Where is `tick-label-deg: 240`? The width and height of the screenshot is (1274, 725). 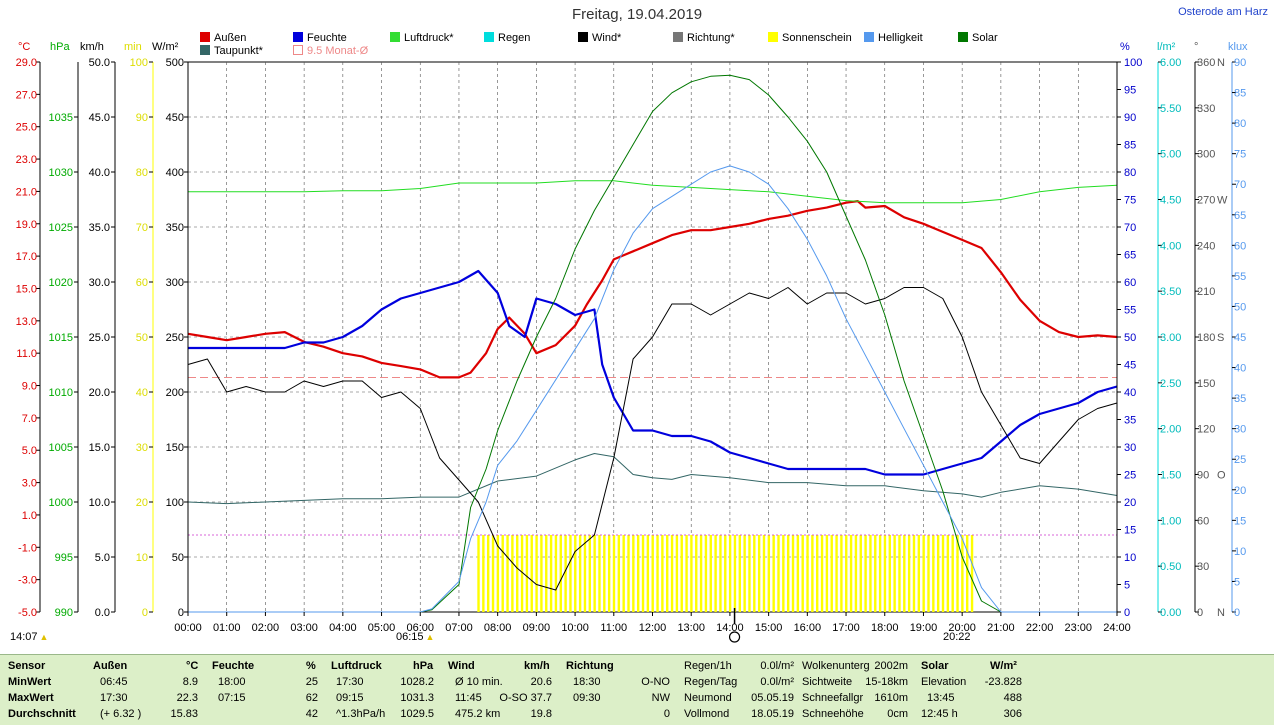 tick-label-deg: 240 is located at coordinates (1206, 246).